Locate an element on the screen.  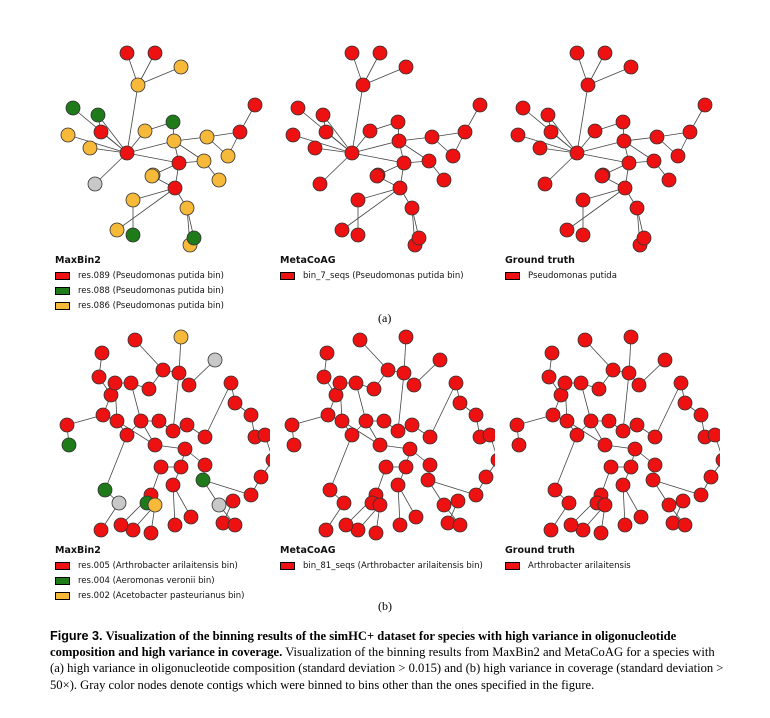
legend-item: res.086 (Pseudomonas putida bin) is located at coordinates (139, 305).